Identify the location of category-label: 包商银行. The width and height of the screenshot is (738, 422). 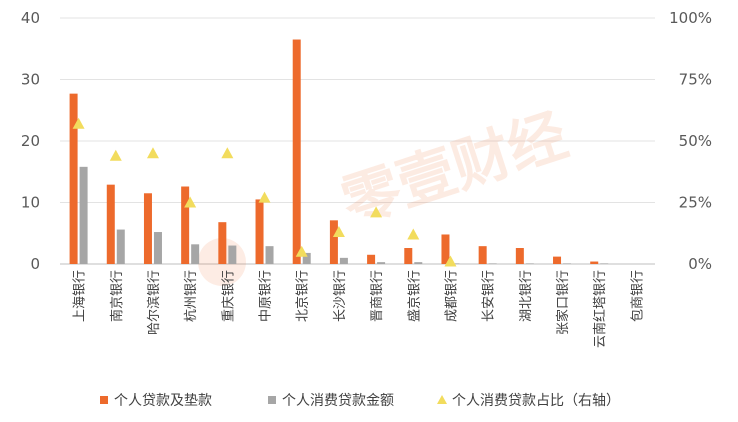
(637, 296).